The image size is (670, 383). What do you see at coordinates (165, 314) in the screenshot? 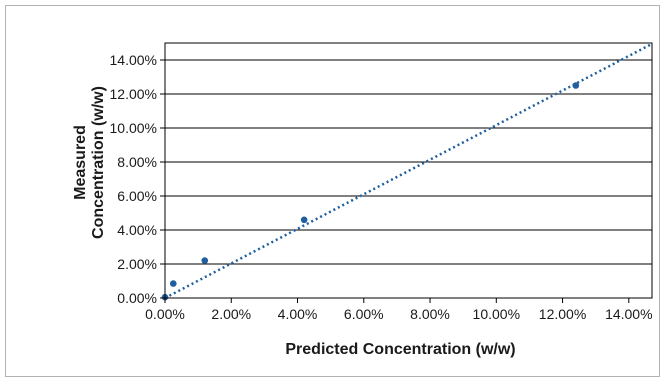
I see `x-tick-label: 0.00%` at bounding box center [165, 314].